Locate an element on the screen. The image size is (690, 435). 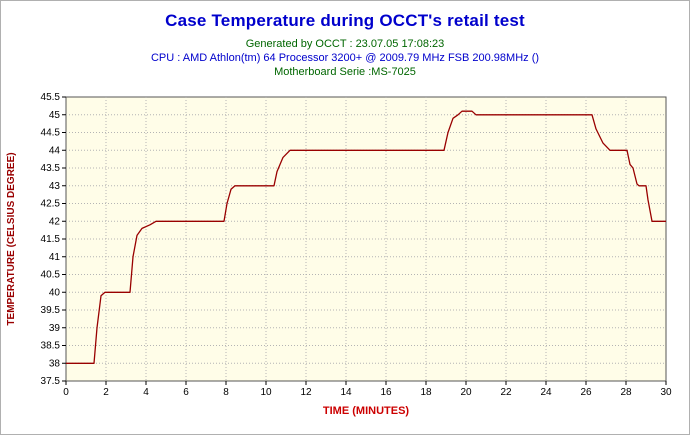
x-tick-label: 0 is located at coordinates (66, 392).